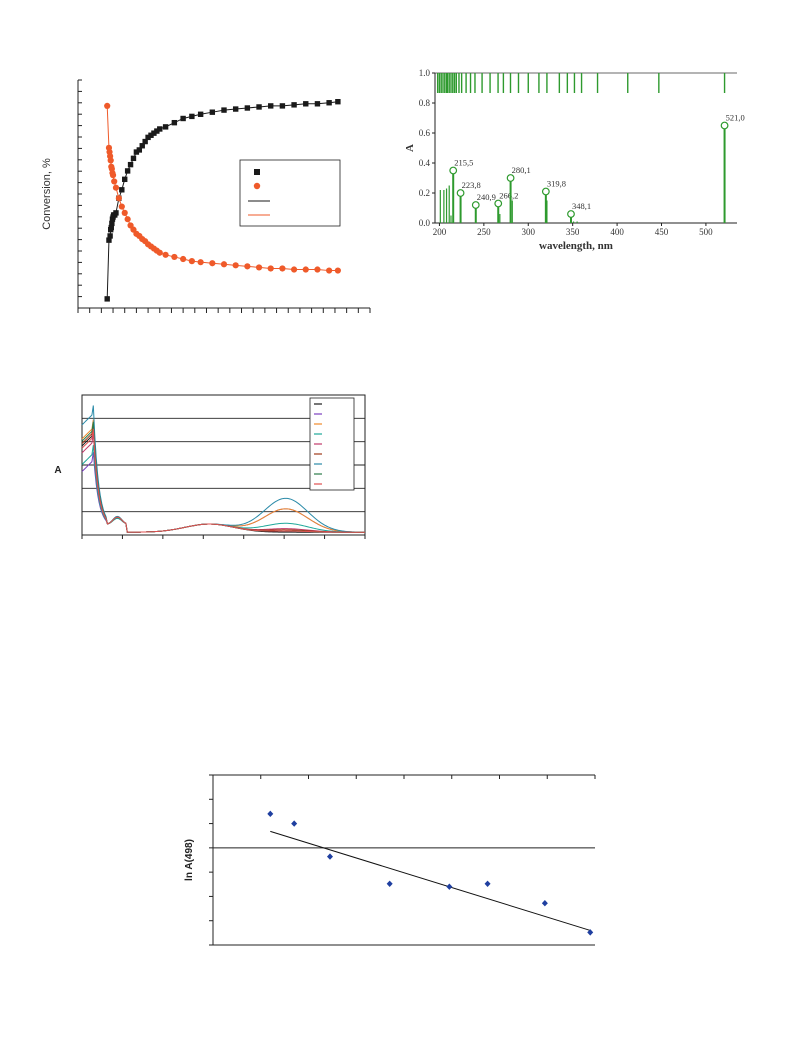 The height and width of the screenshot is (1057, 793). Describe the element at coordinates (471, 185) in the screenshot. I see `peak-label: 223,8` at that location.